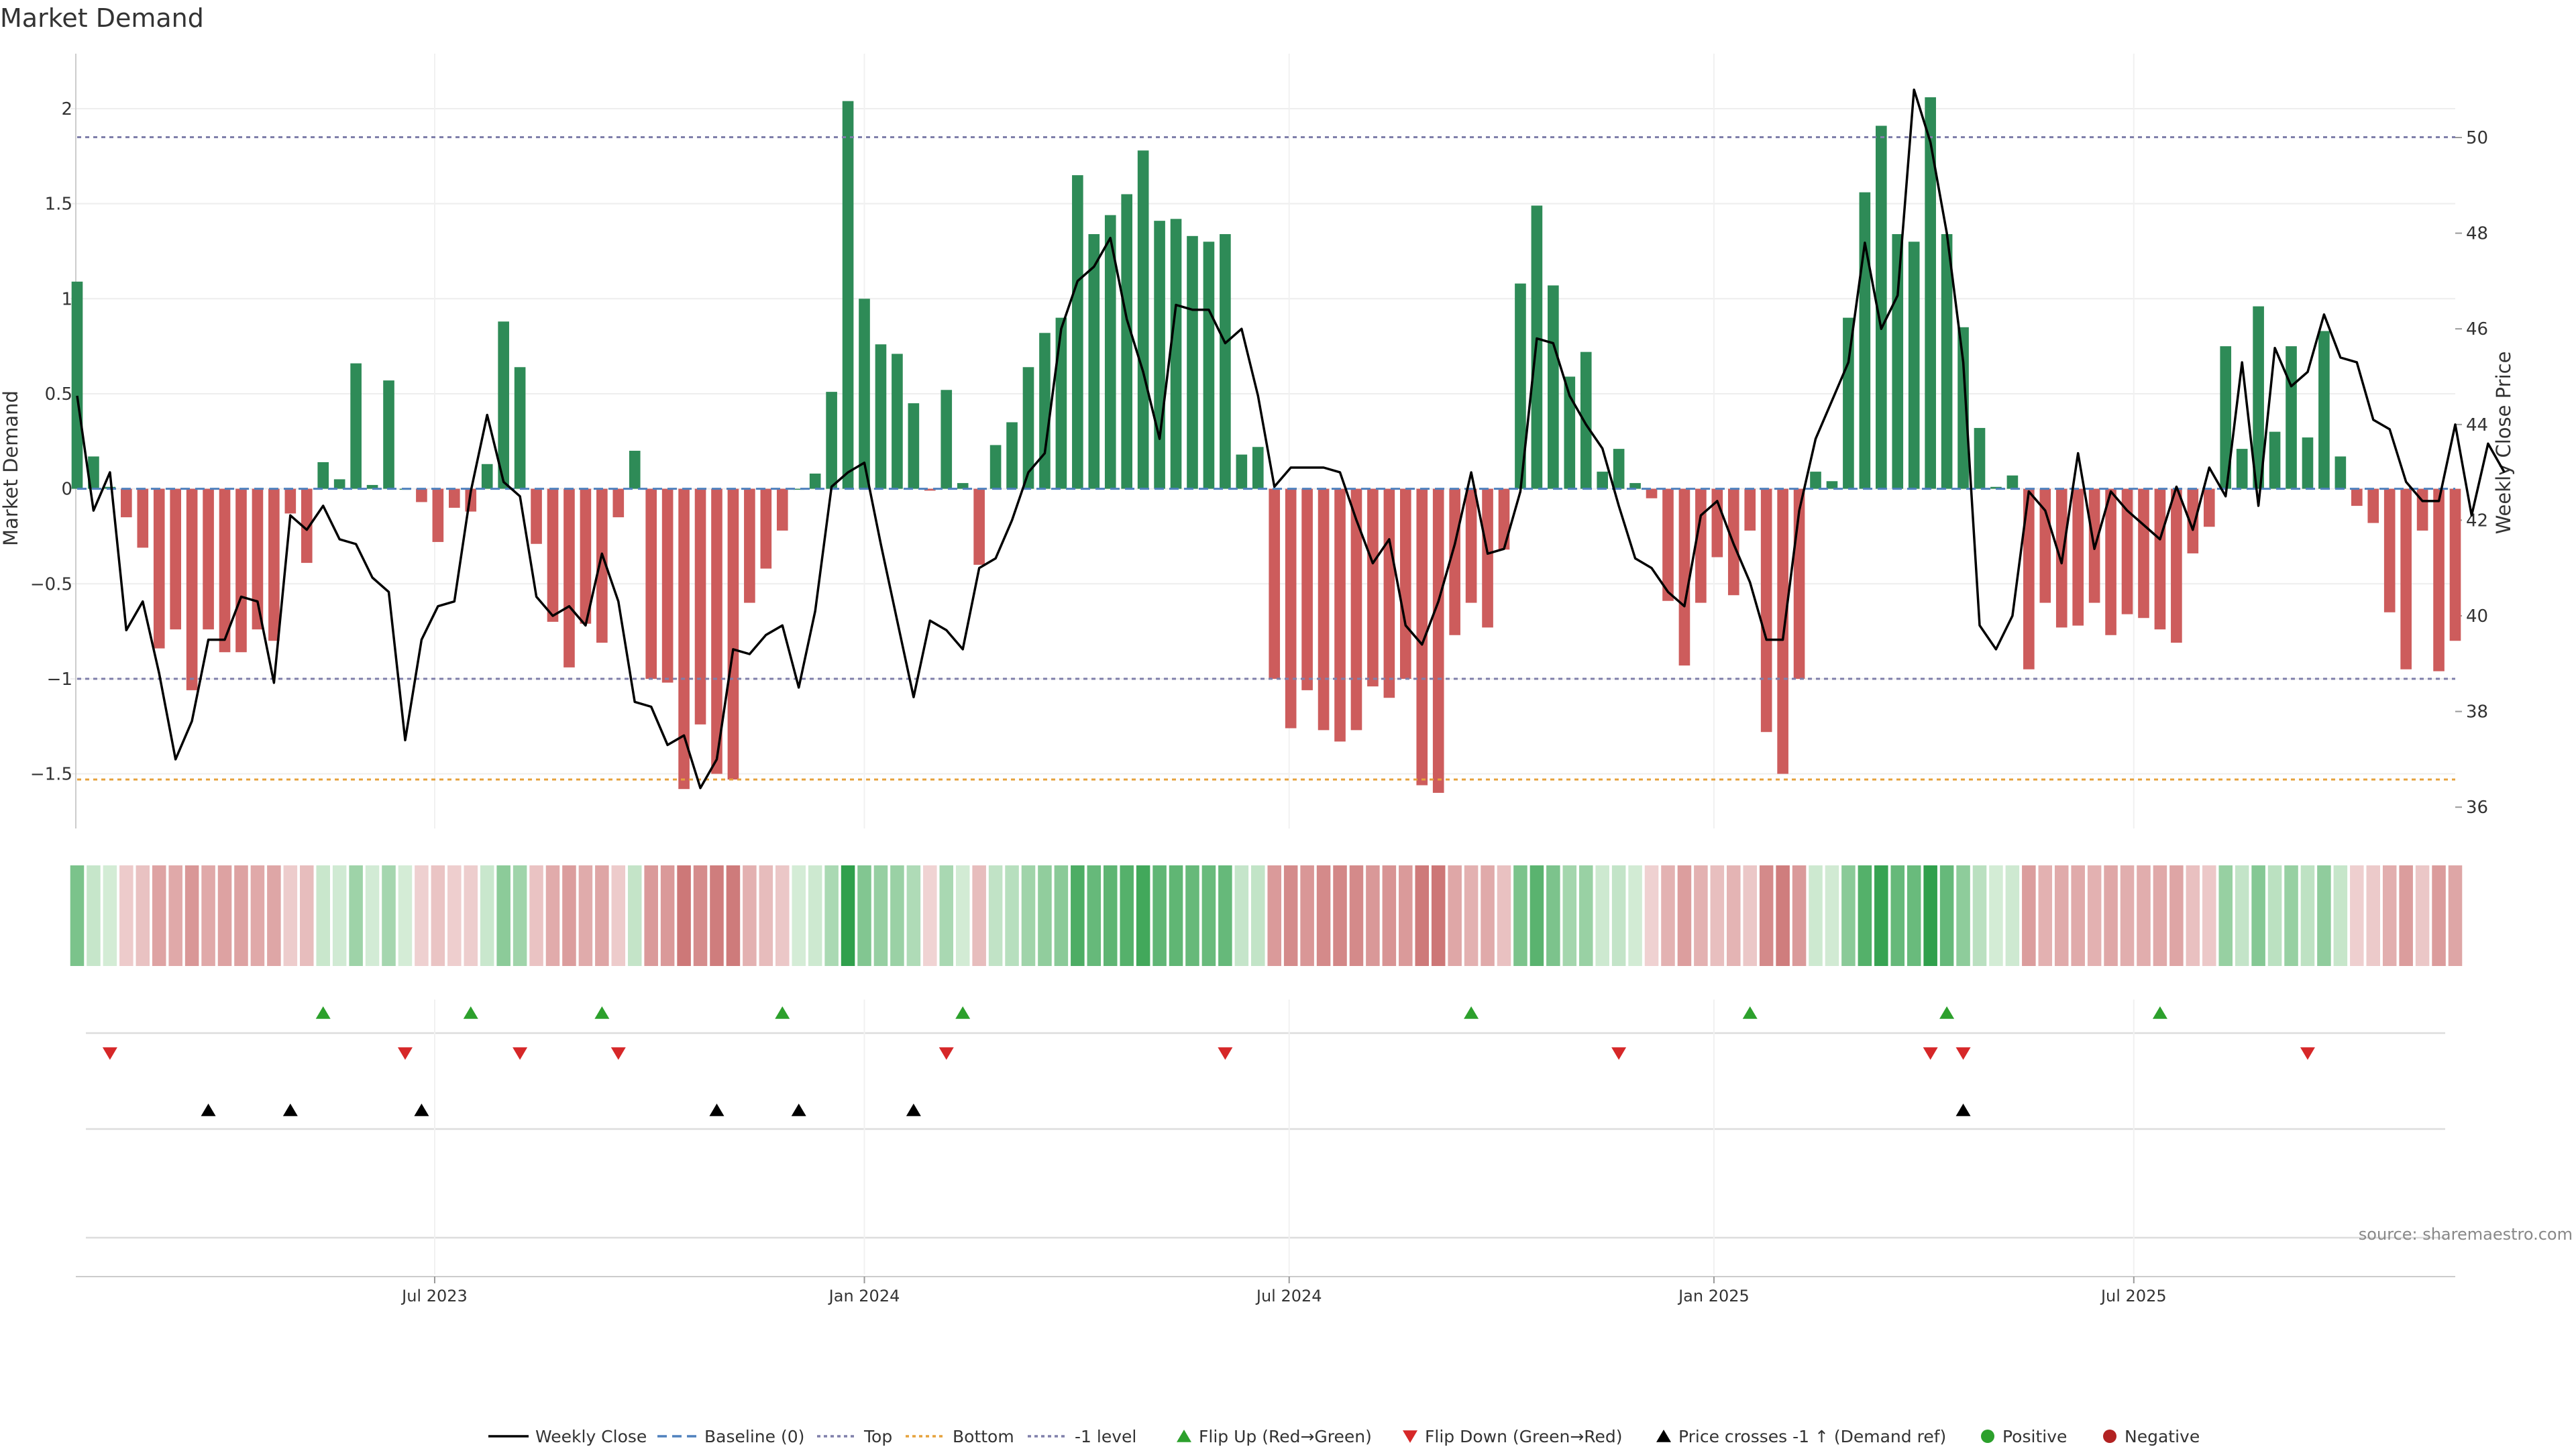 The image size is (2576, 1449). What do you see at coordinates (2034, 1436) in the screenshot?
I see `legend-label: Positive` at bounding box center [2034, 1436].